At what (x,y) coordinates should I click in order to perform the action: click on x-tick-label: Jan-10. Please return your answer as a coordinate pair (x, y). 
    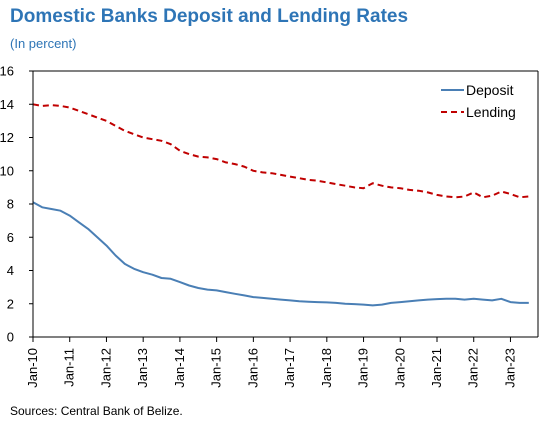
    Looking at the image, I should click on (32, 368).